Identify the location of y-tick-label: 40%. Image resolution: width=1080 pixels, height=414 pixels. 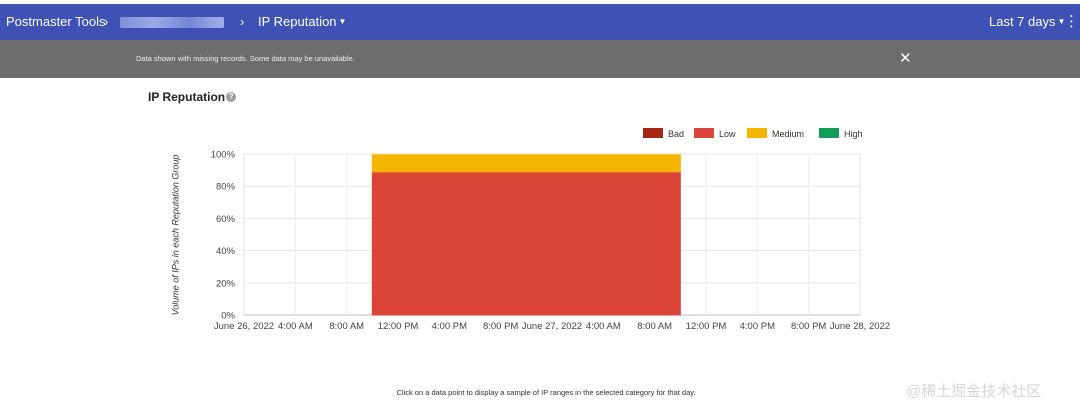
(226, 251).